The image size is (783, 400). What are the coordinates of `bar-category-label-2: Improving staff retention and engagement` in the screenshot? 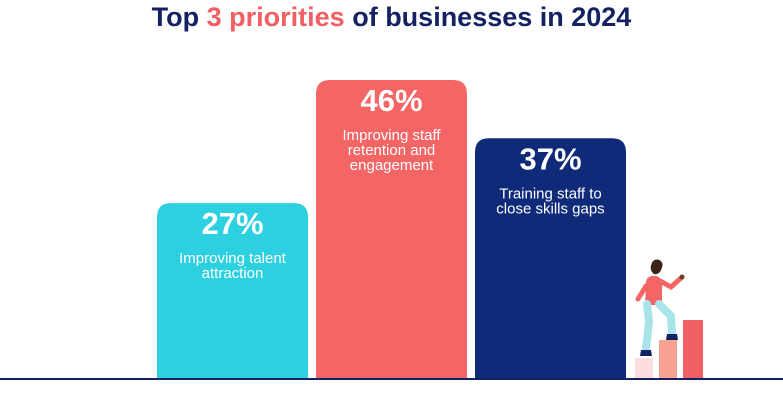 It's located at (391, 150).